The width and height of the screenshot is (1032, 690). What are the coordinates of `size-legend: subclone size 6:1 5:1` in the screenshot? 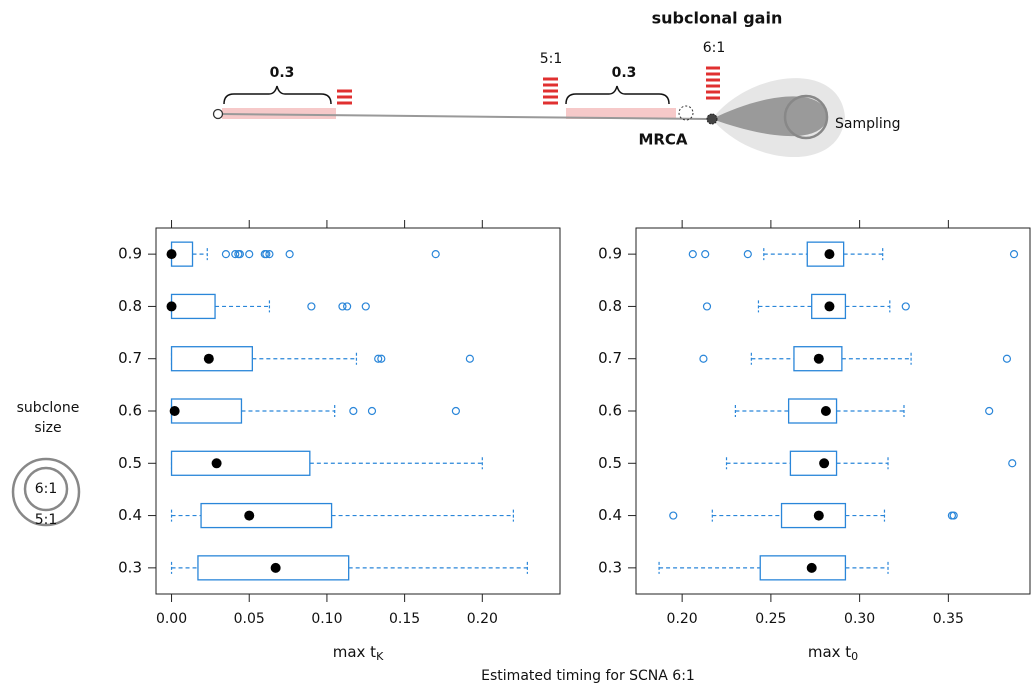 It's located at (46, 464).